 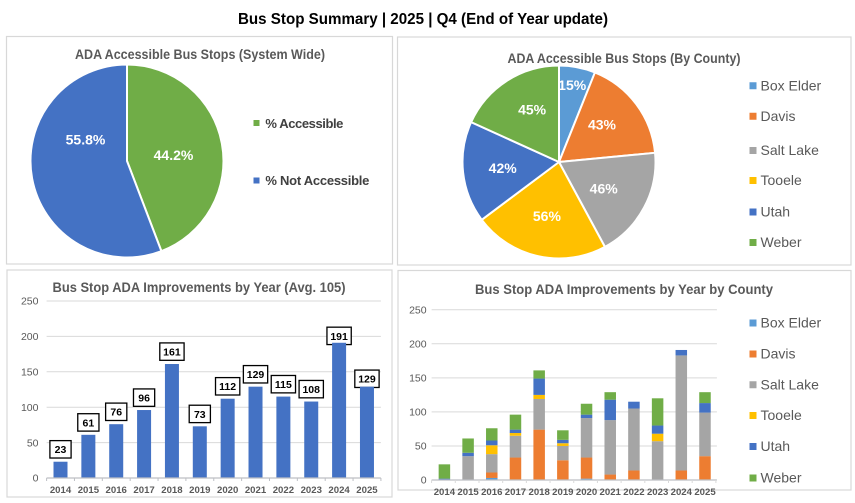 What do you see at coordinates (89, 423) in the screenshot?
I see `svg-text: 61` at bounding box center [89, 423].